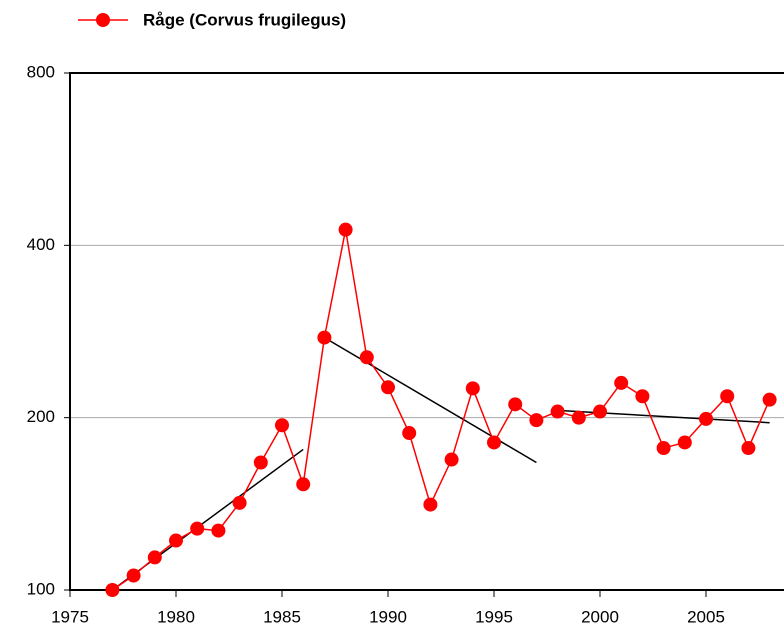  I want to click on y-tick-label: 400, so click(41, 244).